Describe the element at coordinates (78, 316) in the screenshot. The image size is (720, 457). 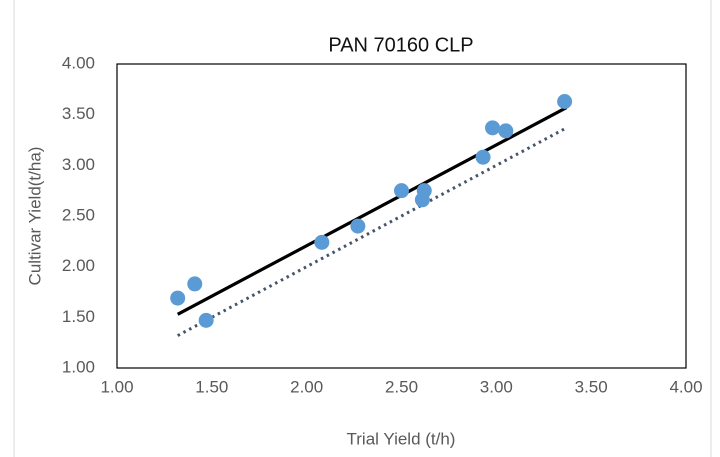
I see `y-tick-label: 1.50` at that location.